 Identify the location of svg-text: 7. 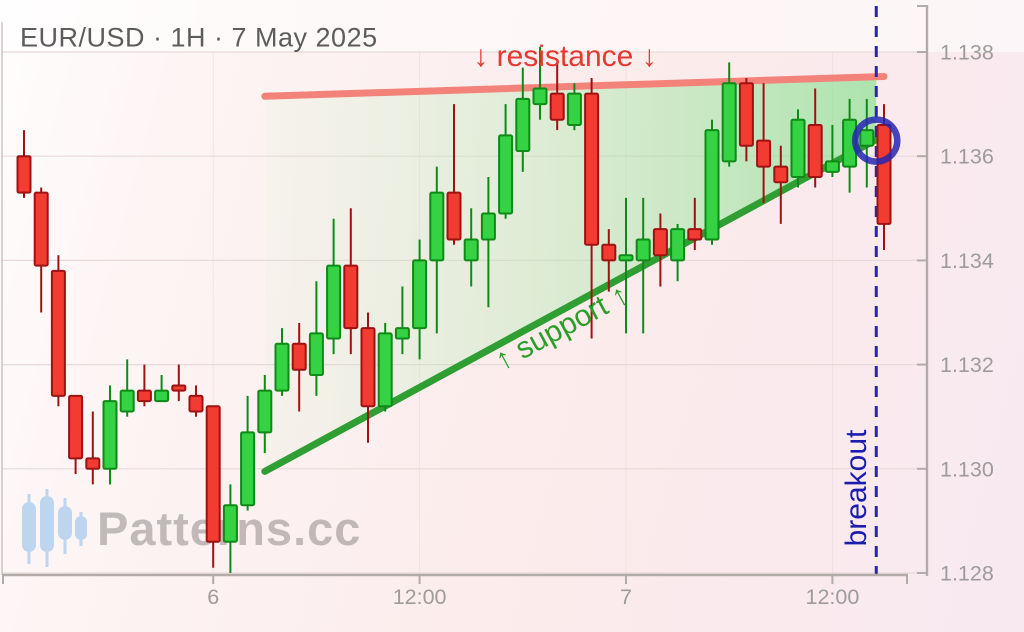
(626, 597).